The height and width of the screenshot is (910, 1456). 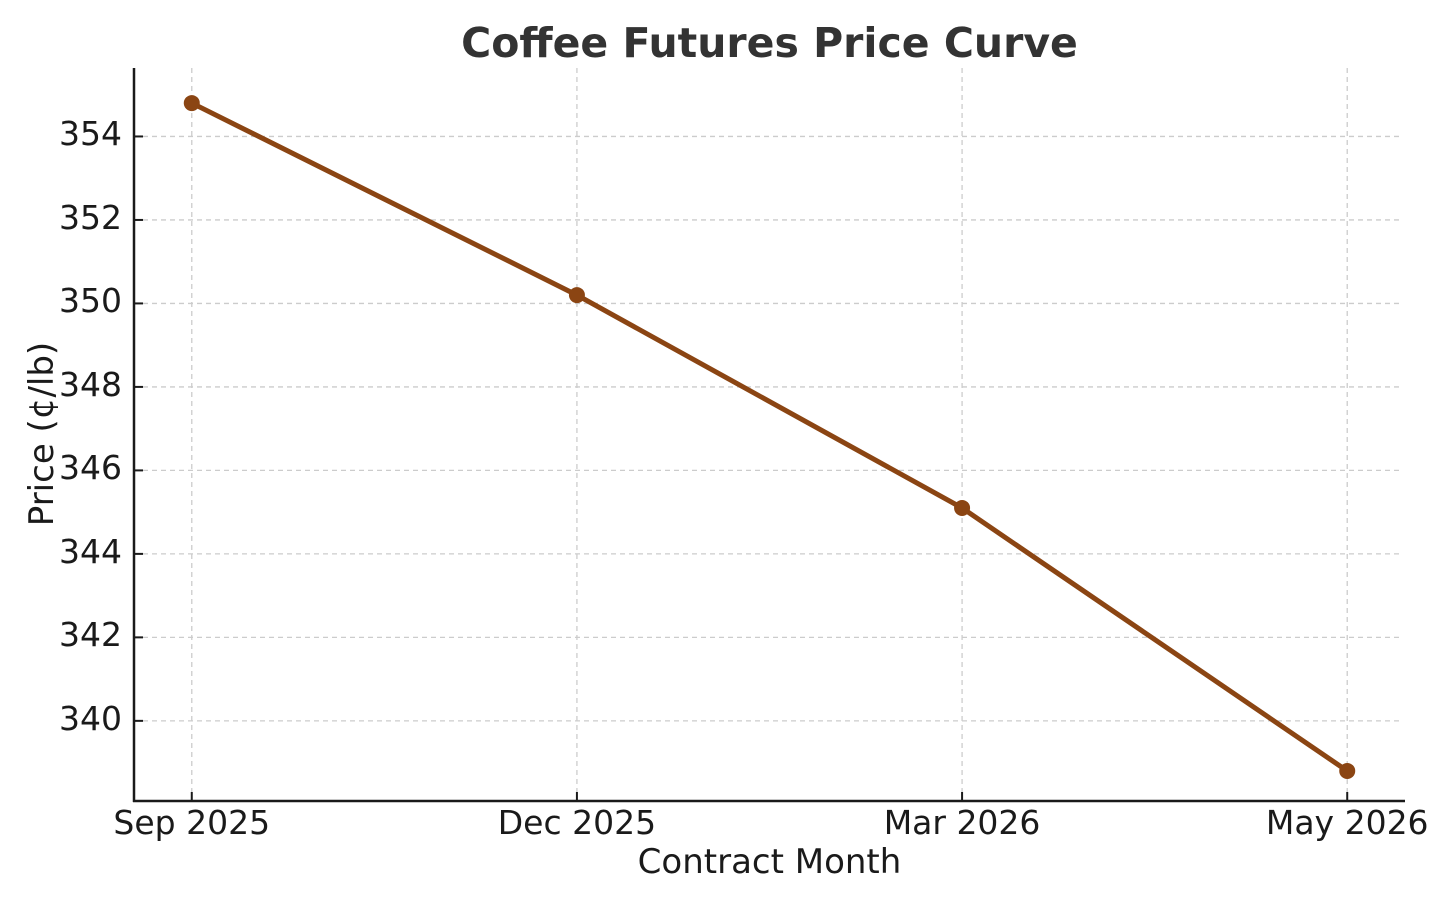 What do you see at coordinates (90, 718) in the screenshot?
I see `y-tick-label: 340` at bounding box center [90, 718].